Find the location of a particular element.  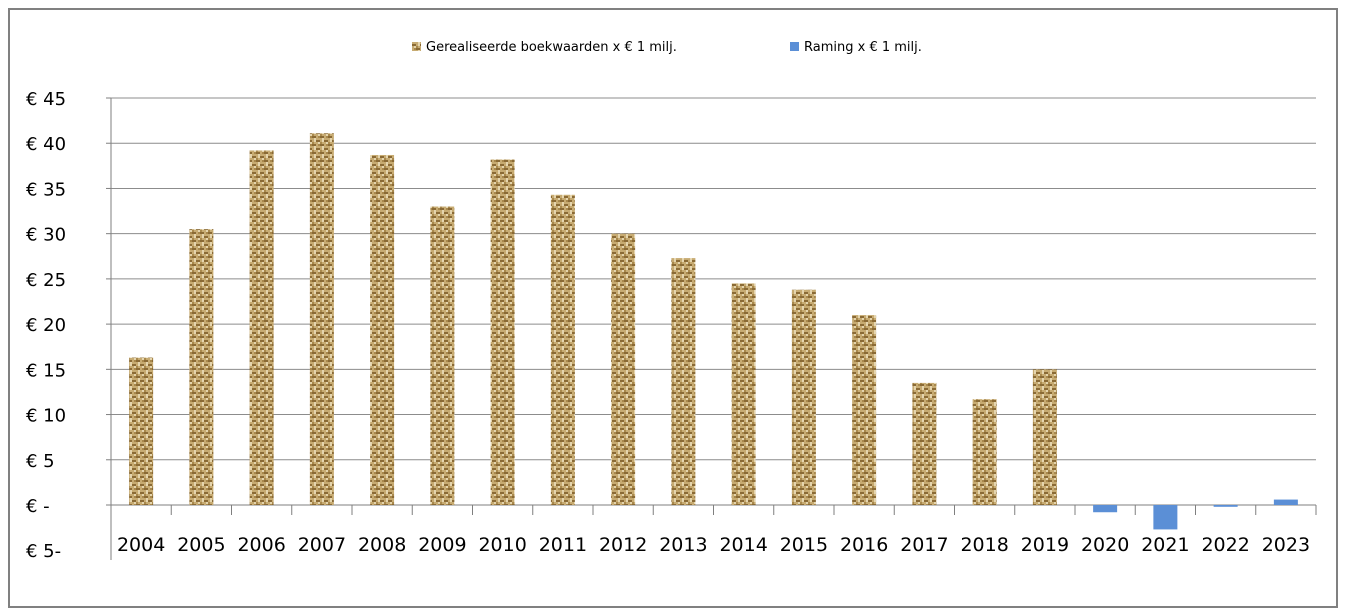

y-tick-label: € 35 is located at coordinates (46, 189).